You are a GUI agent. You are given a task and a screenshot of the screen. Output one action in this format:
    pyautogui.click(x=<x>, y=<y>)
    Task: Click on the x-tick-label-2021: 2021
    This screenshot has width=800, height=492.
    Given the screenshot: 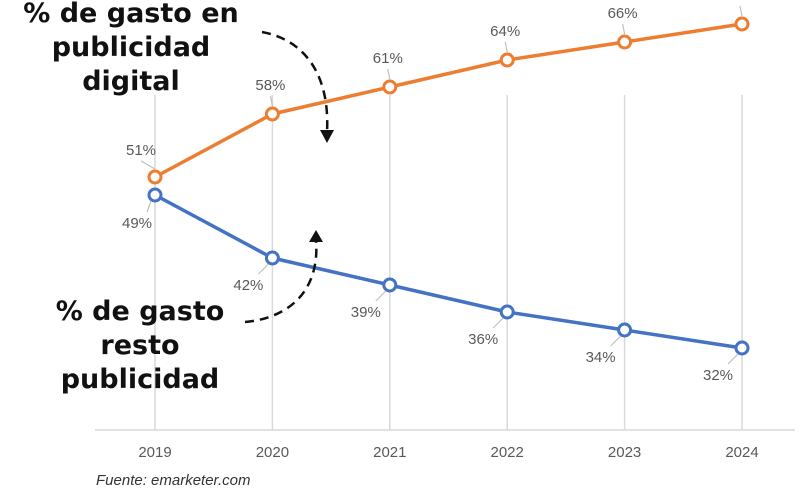 What is the action you would take?
    pyautogui.click(x=389, y=452)
    